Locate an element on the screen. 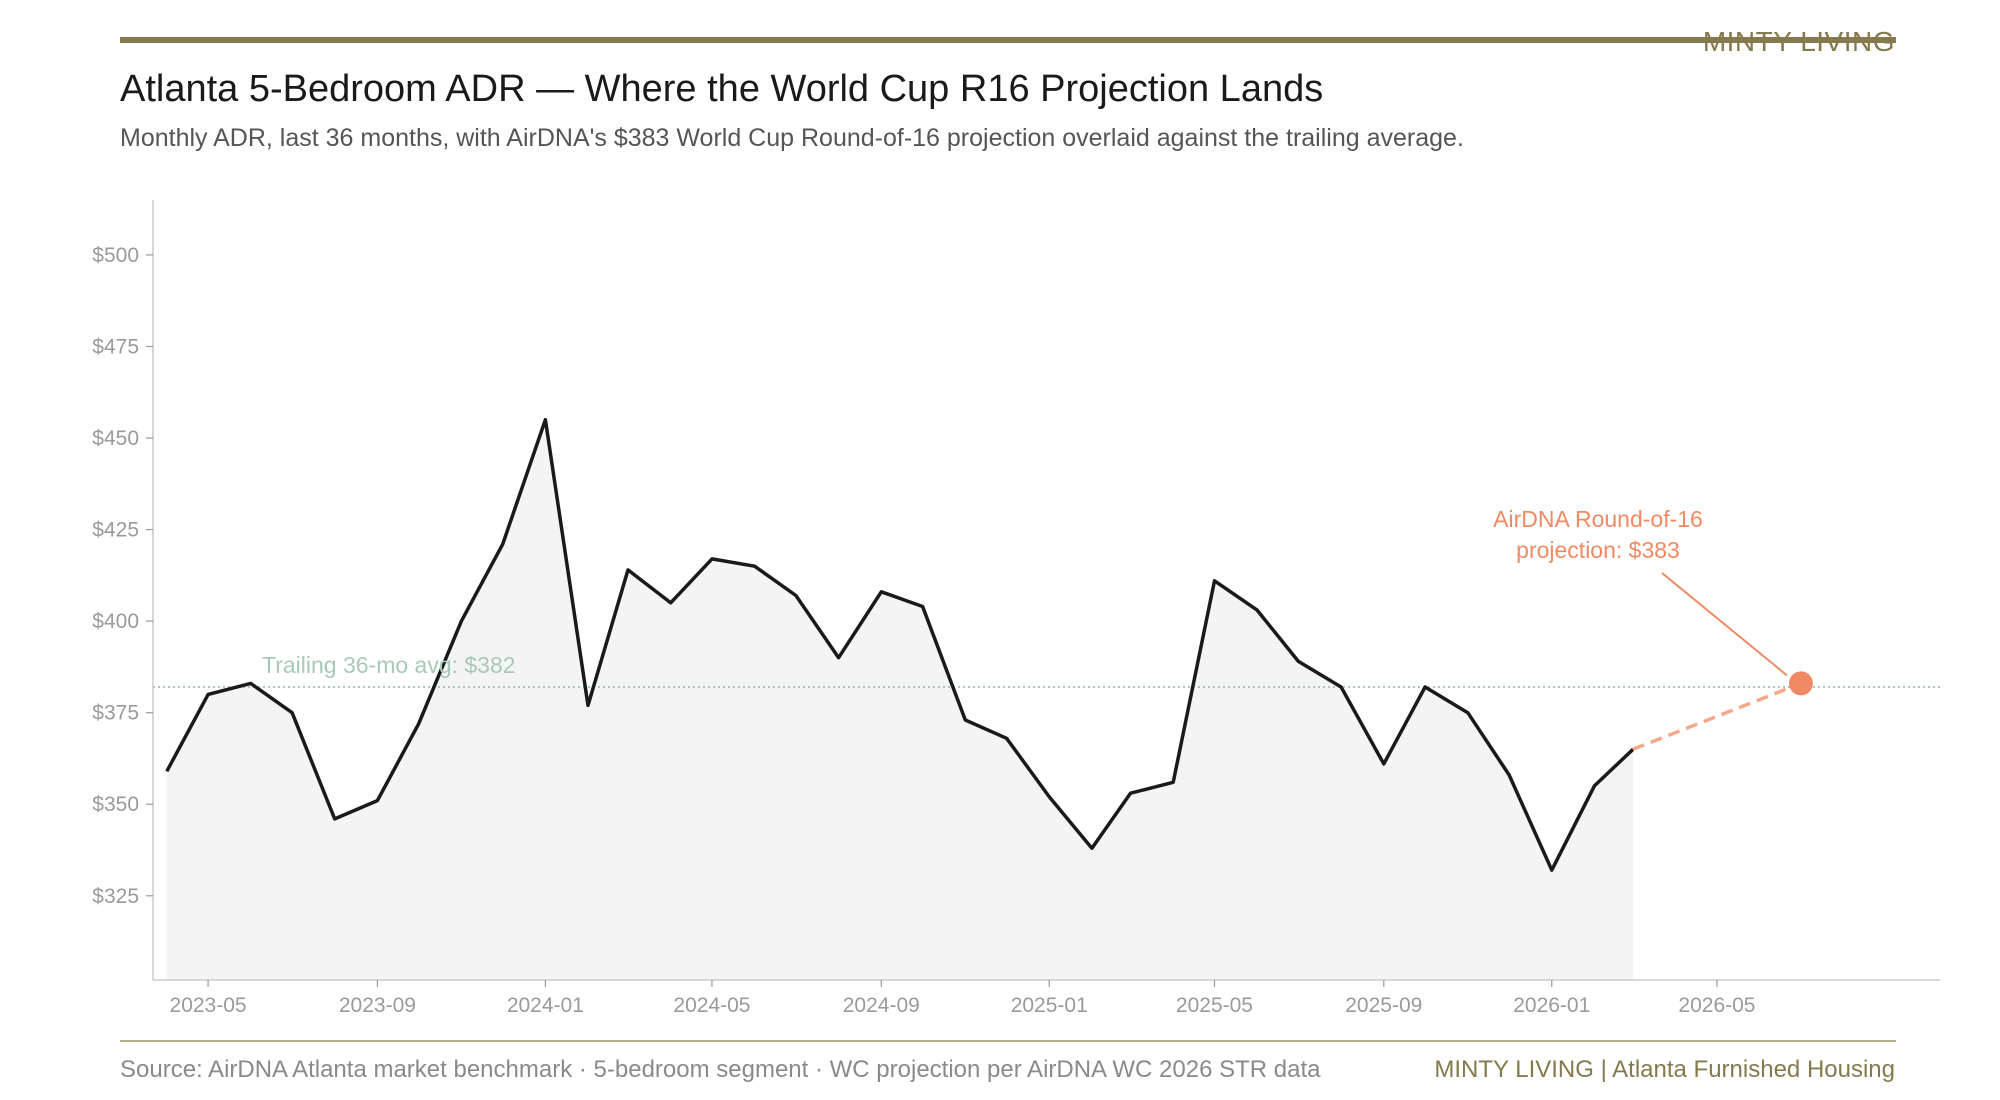 The height and width of the screenshot is (1100, 2000). x-tick-label: 2024-05 is located at coordinates (711, 1005).